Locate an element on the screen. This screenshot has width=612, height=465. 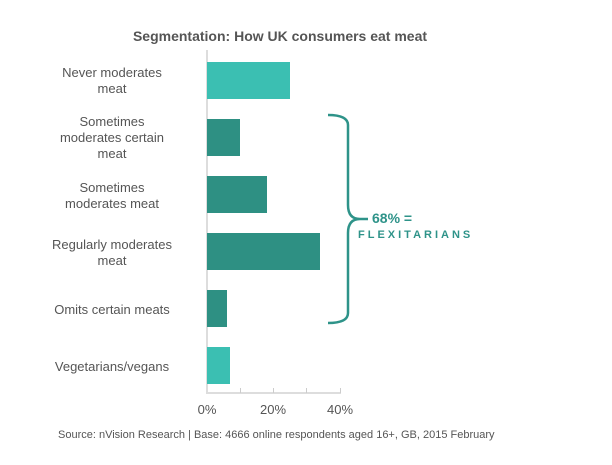
annotation-percent: 68% = is located at coordinates (392, 218).